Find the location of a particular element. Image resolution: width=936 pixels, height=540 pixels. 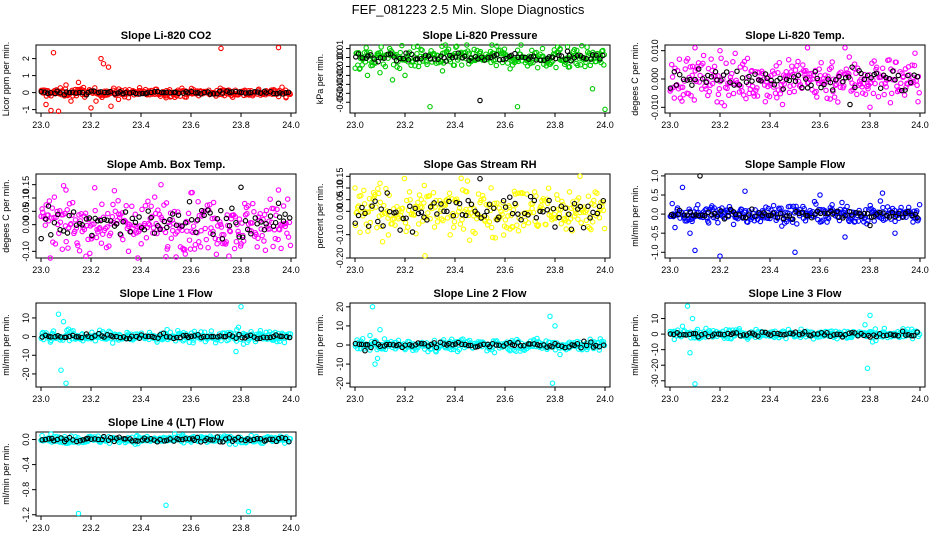

plot-title: Slope Line 3 Flow is located at coordinates (795, 294).